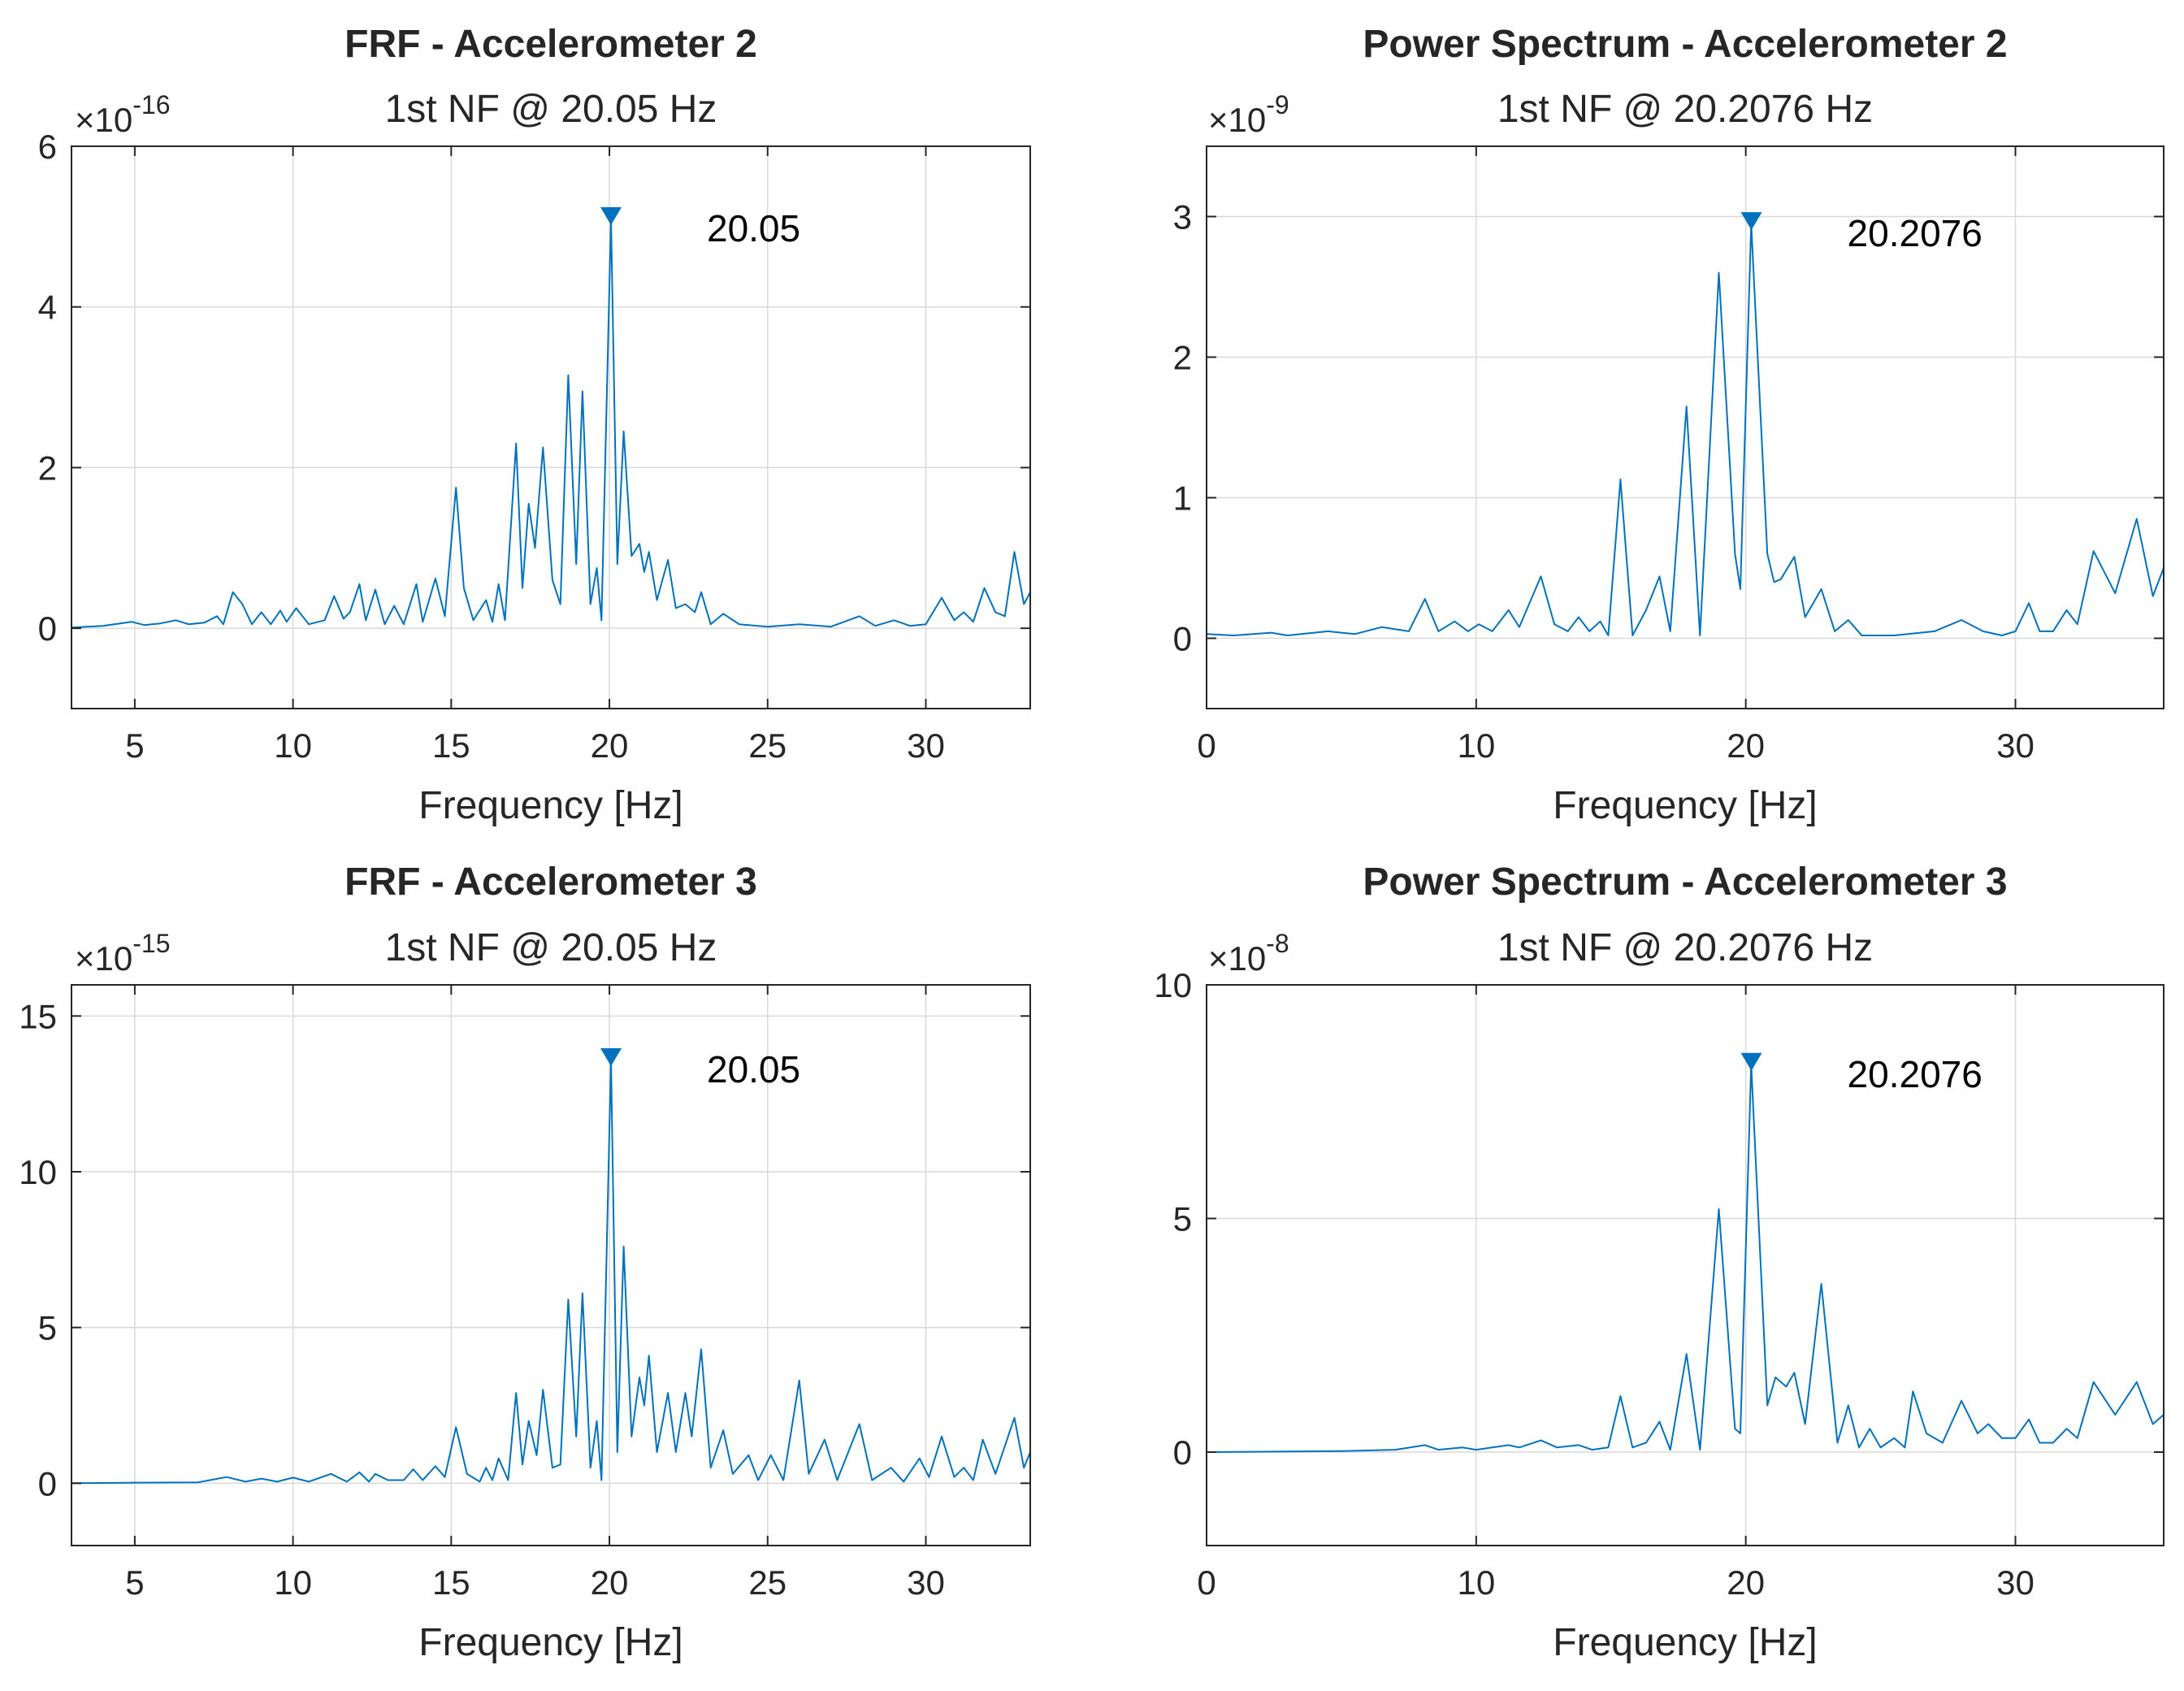  I want to click on chart-title: FRF - Accelerometer 3, so click(550, 883).